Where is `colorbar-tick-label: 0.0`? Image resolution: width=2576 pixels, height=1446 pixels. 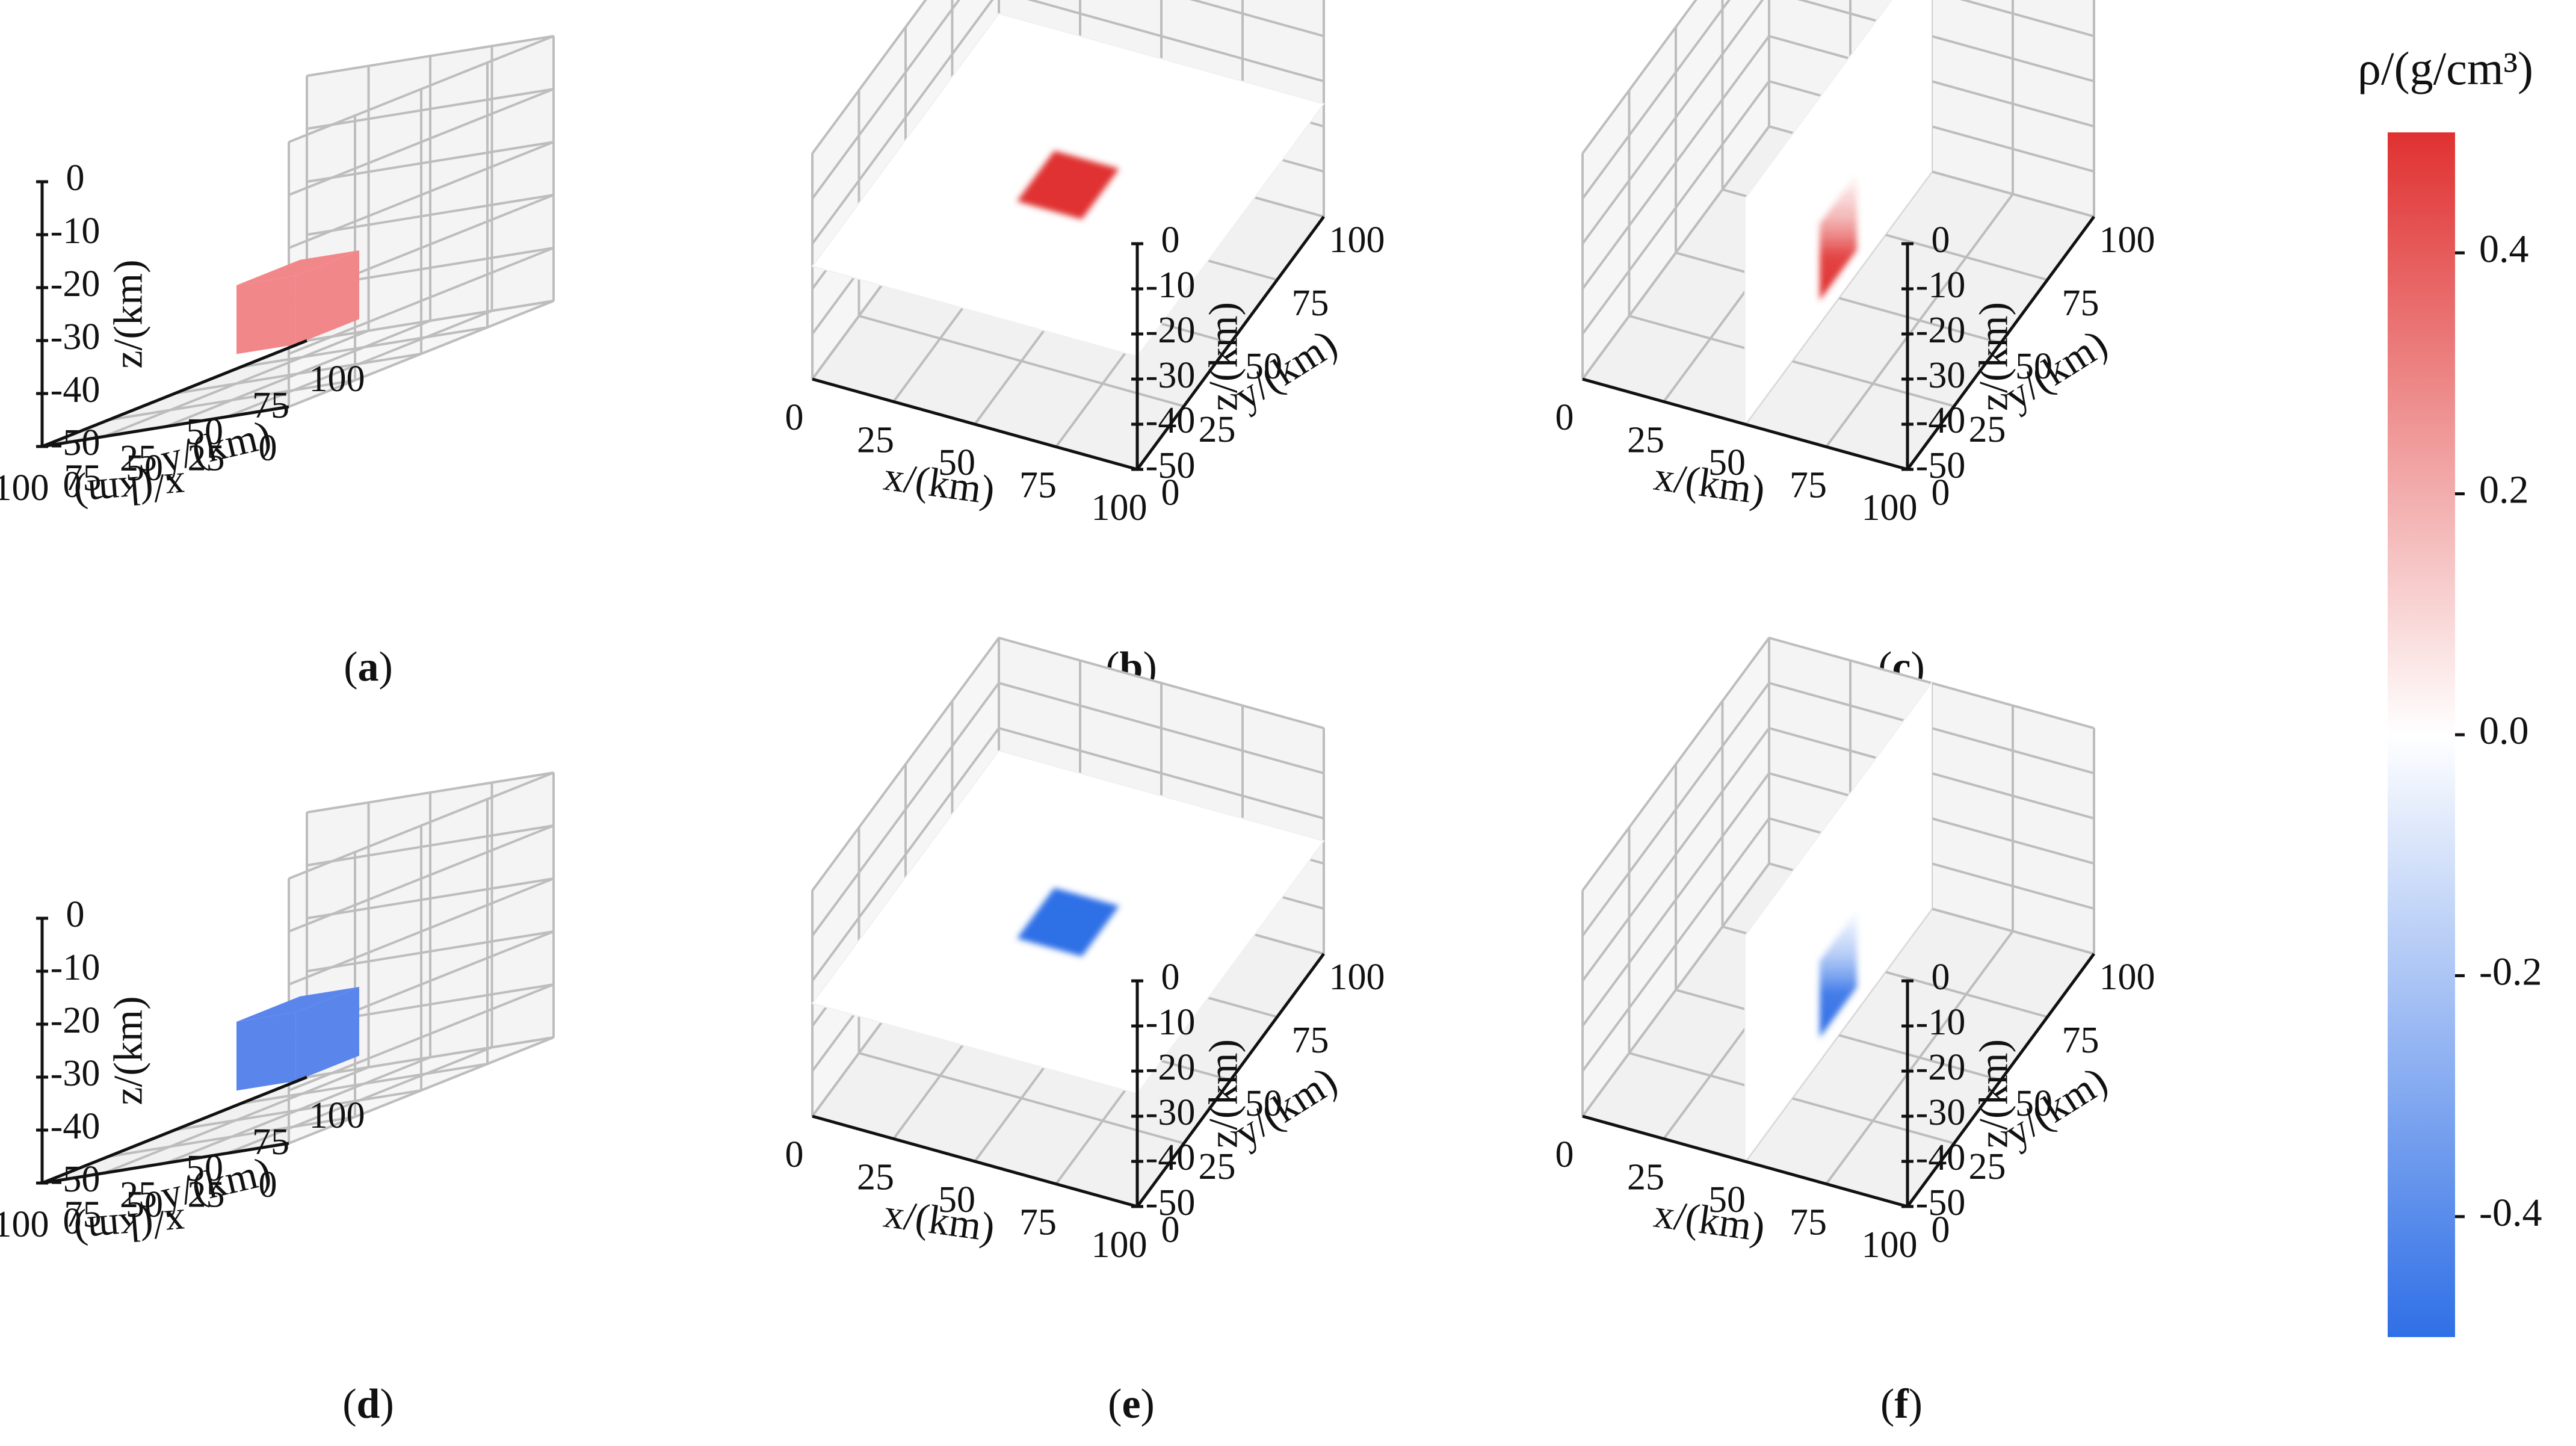
colorbar-tick-label: 0.0 is located at coordinates (2504, 731).